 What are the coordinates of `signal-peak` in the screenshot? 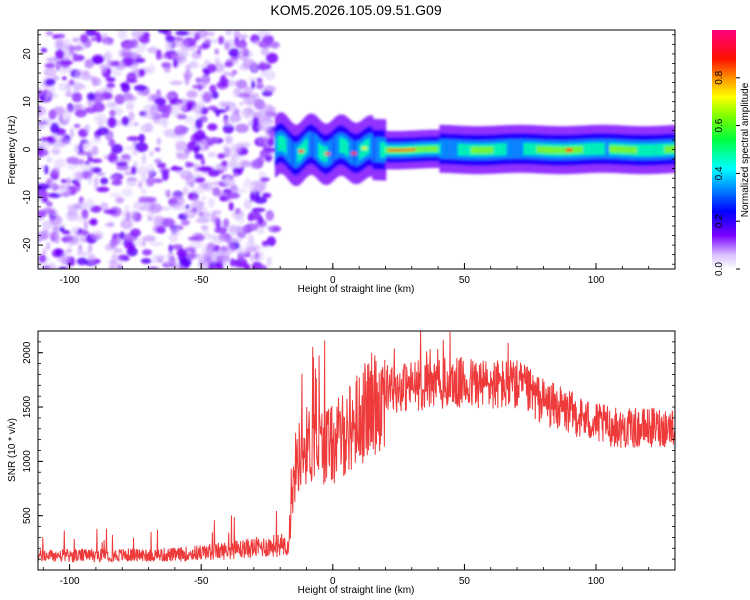 It's located at (364, 148).